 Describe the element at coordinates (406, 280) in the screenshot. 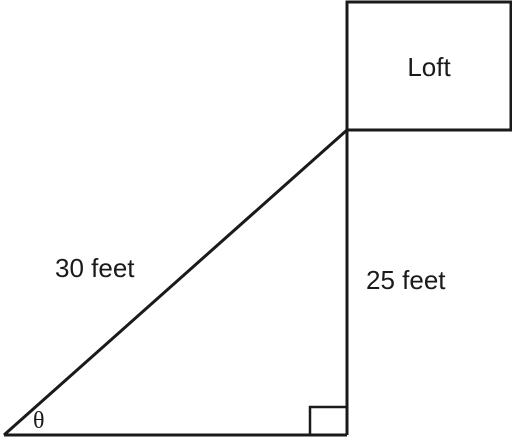

I see `vertical-leg-label: 25 feet` at that location.